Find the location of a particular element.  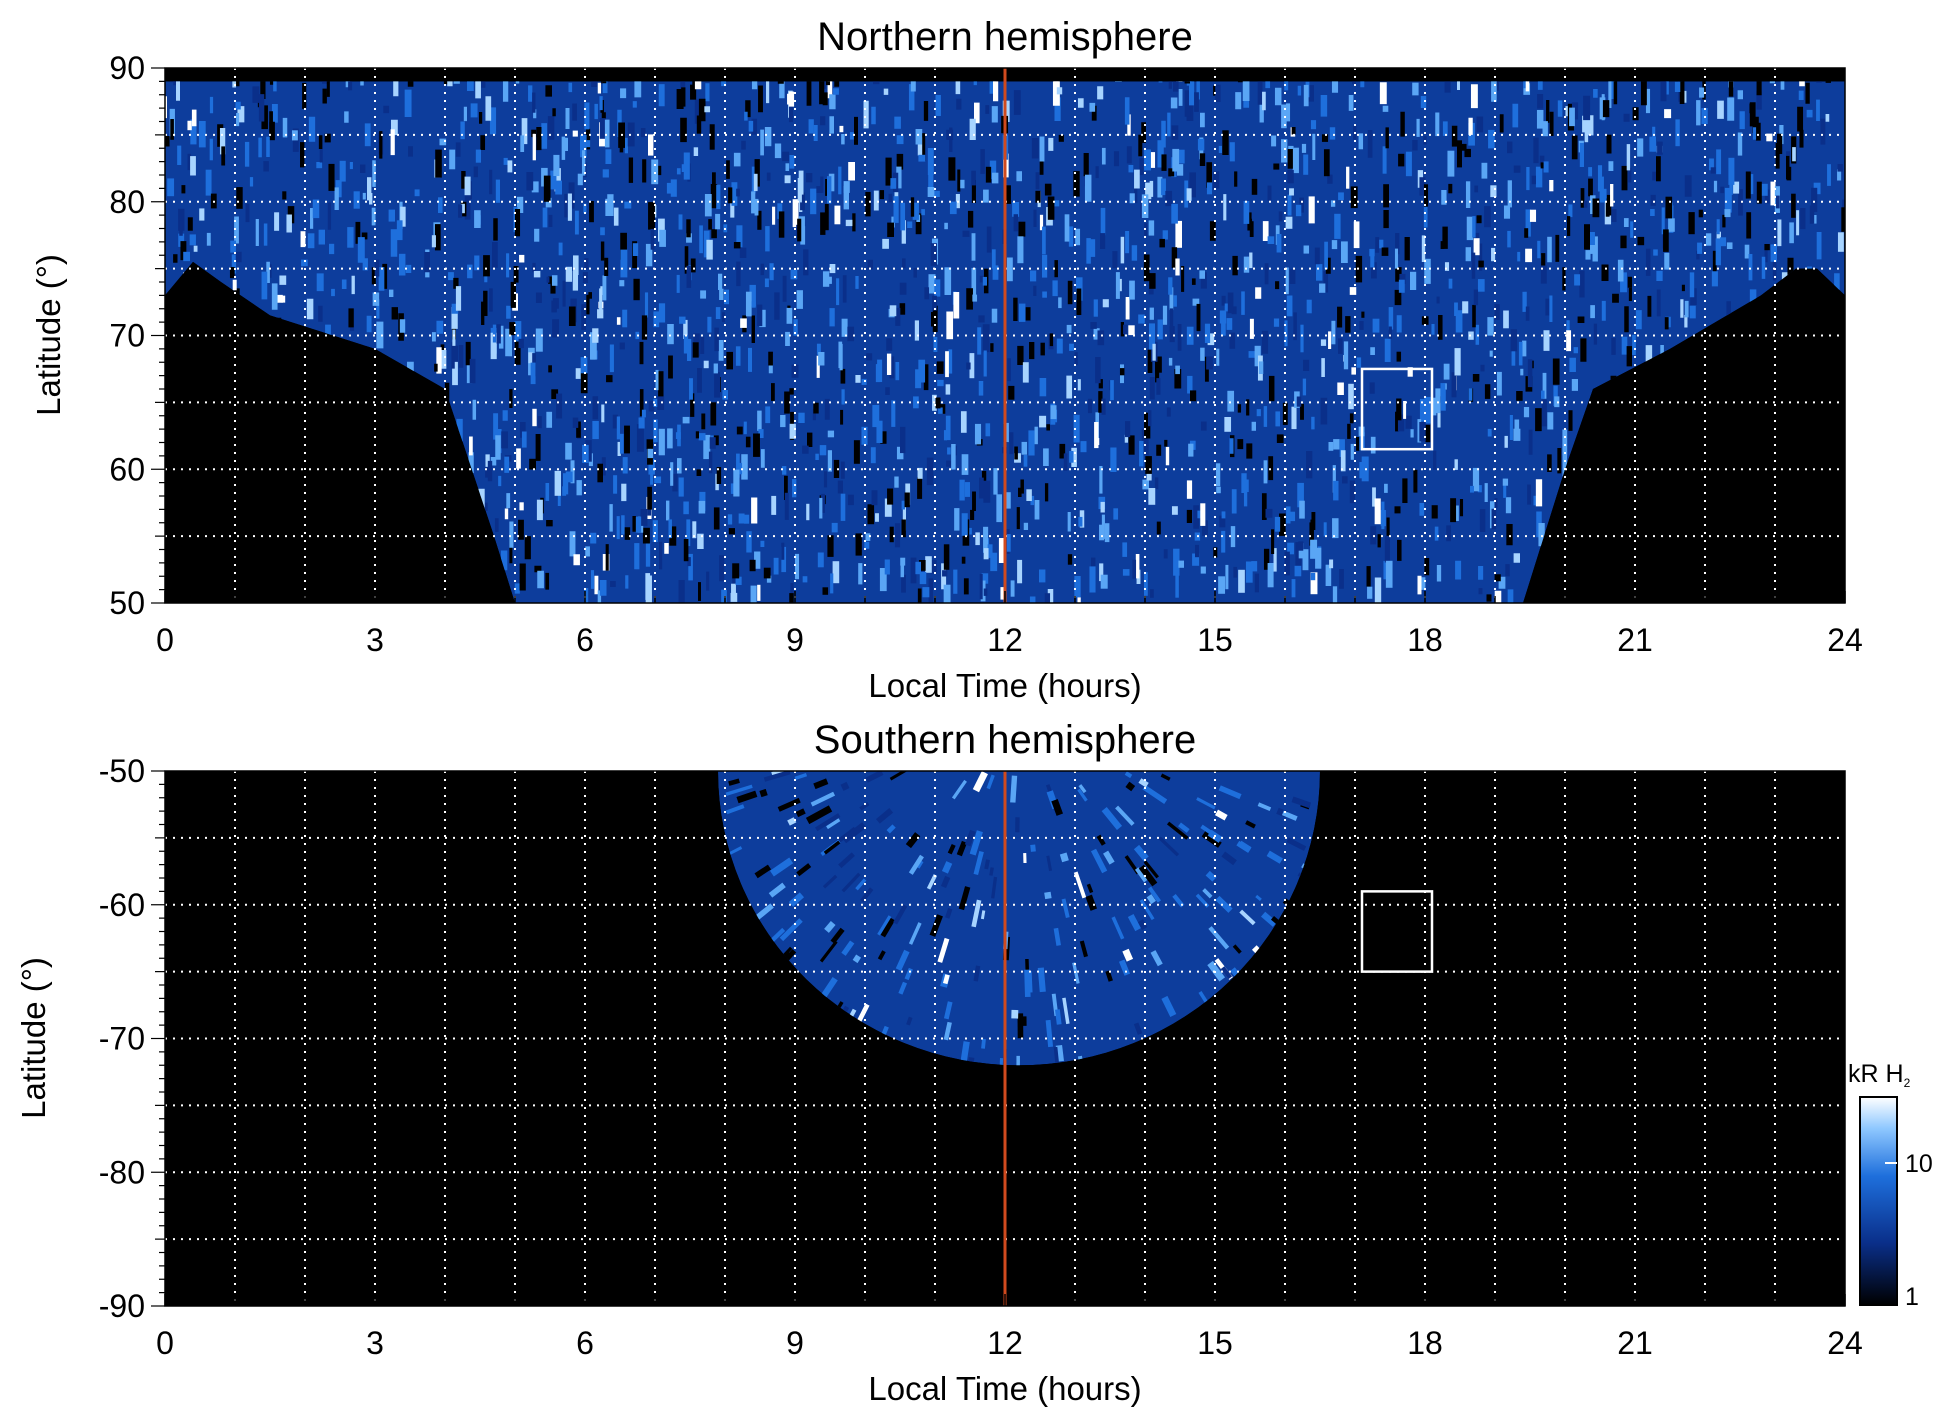

y-tick-label: 60 is located at coordinates (127, 469).